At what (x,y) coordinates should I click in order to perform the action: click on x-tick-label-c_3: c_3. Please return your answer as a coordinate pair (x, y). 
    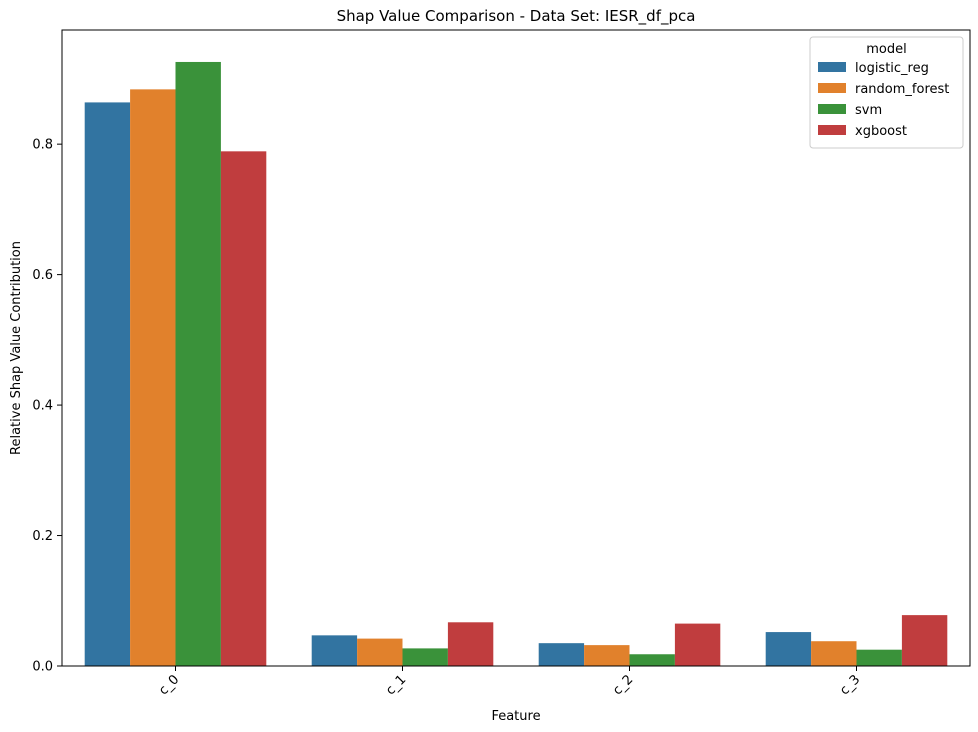
    Looking at the image, I should click on (850, 685).